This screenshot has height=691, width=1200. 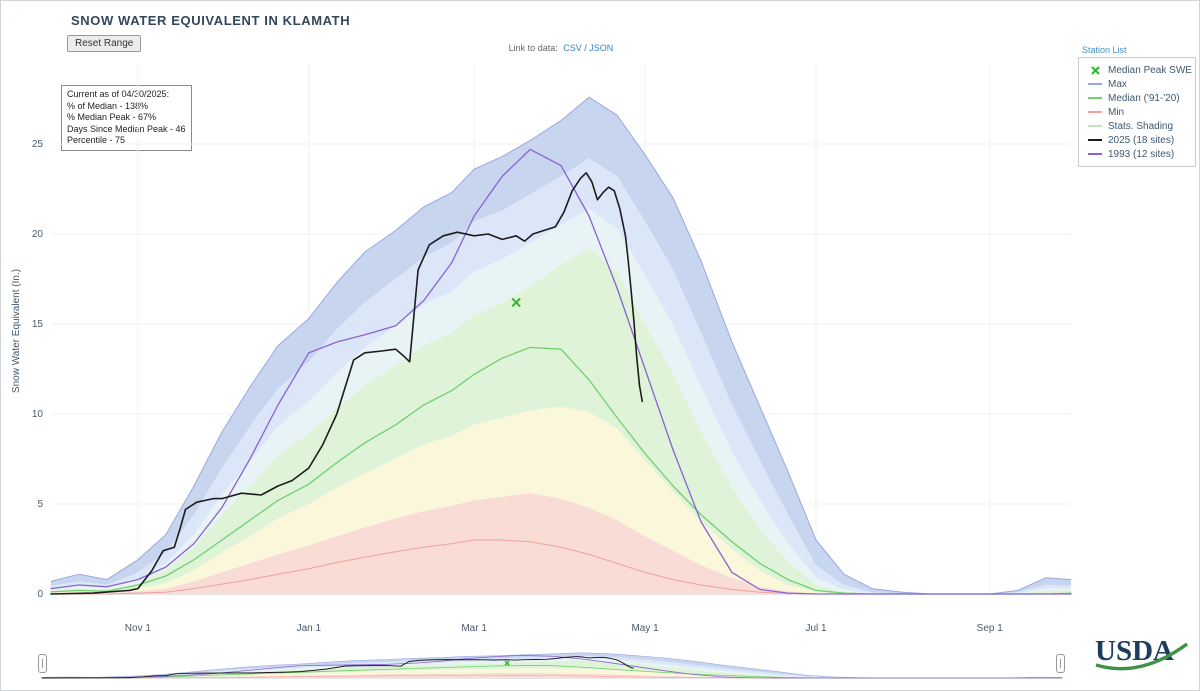 I want to click on line-1993-icon, so click(x=1095, y=154).